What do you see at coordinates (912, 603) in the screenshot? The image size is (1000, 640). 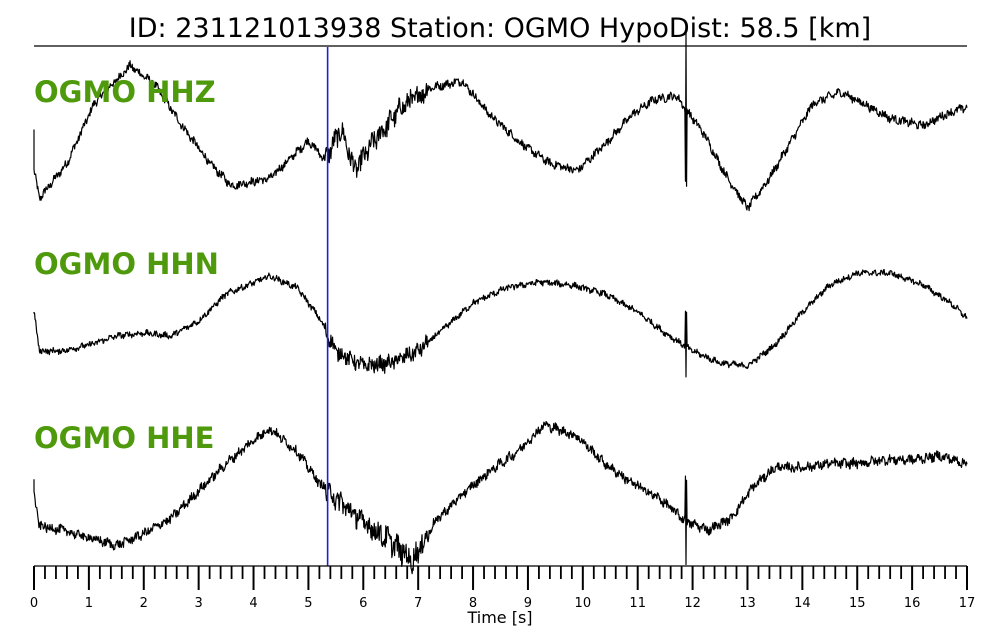 I see `tick-label: 16` at bounding box center [912, 603].